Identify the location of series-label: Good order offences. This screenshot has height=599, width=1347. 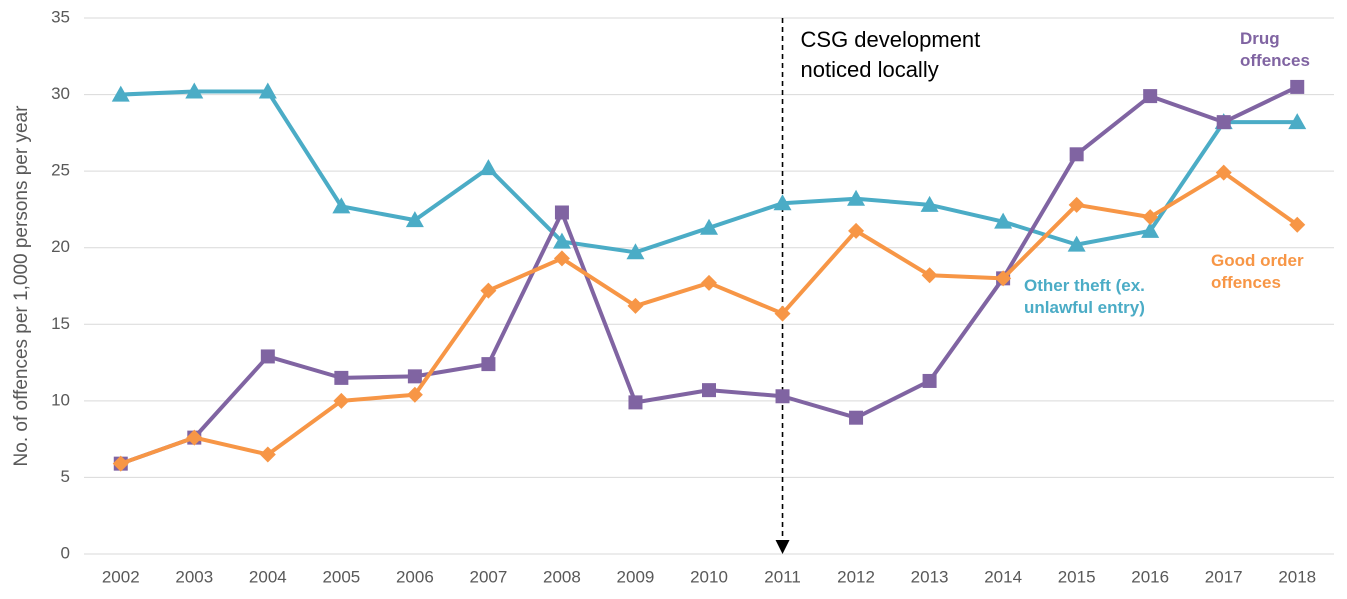
(1257, 271).